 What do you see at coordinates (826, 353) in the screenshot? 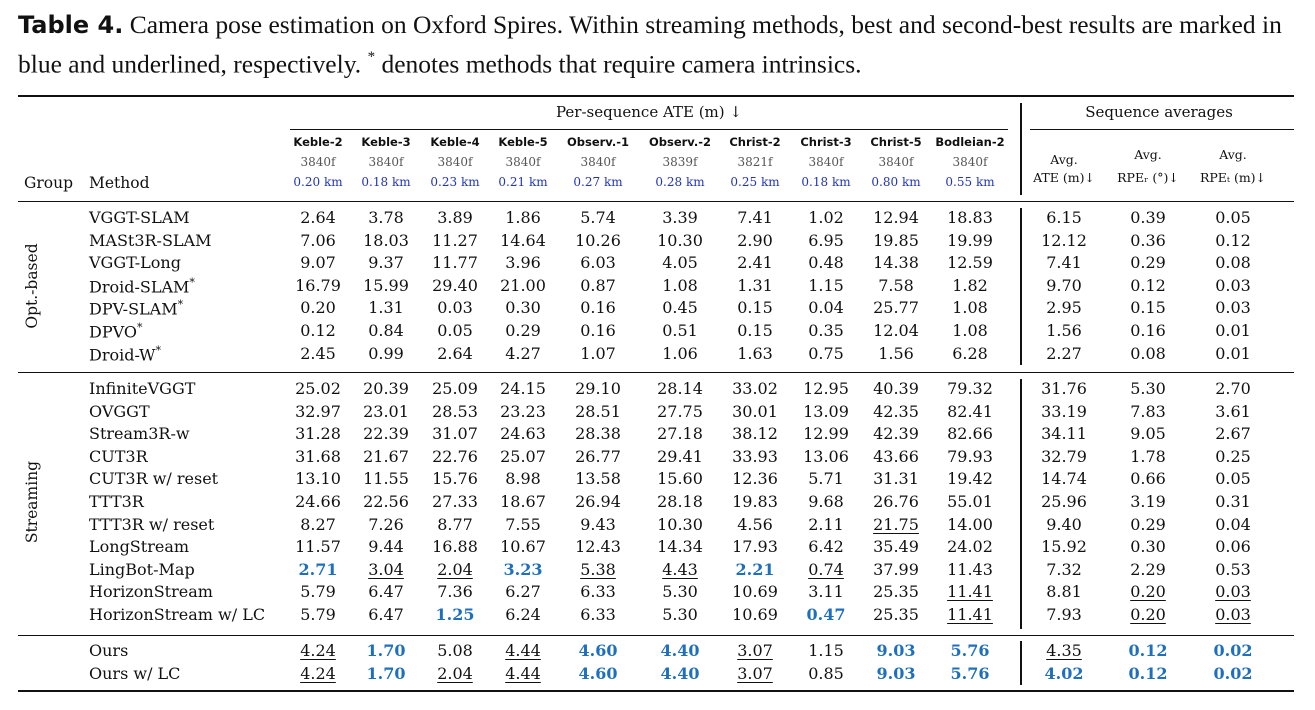
I see `value-cell: 0.75` at bounding box center [826, 353].